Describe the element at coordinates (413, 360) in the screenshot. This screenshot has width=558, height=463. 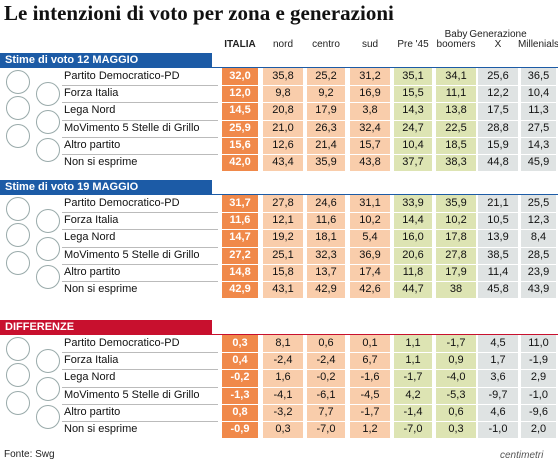
I see `value-cell: 1,1` at that location.